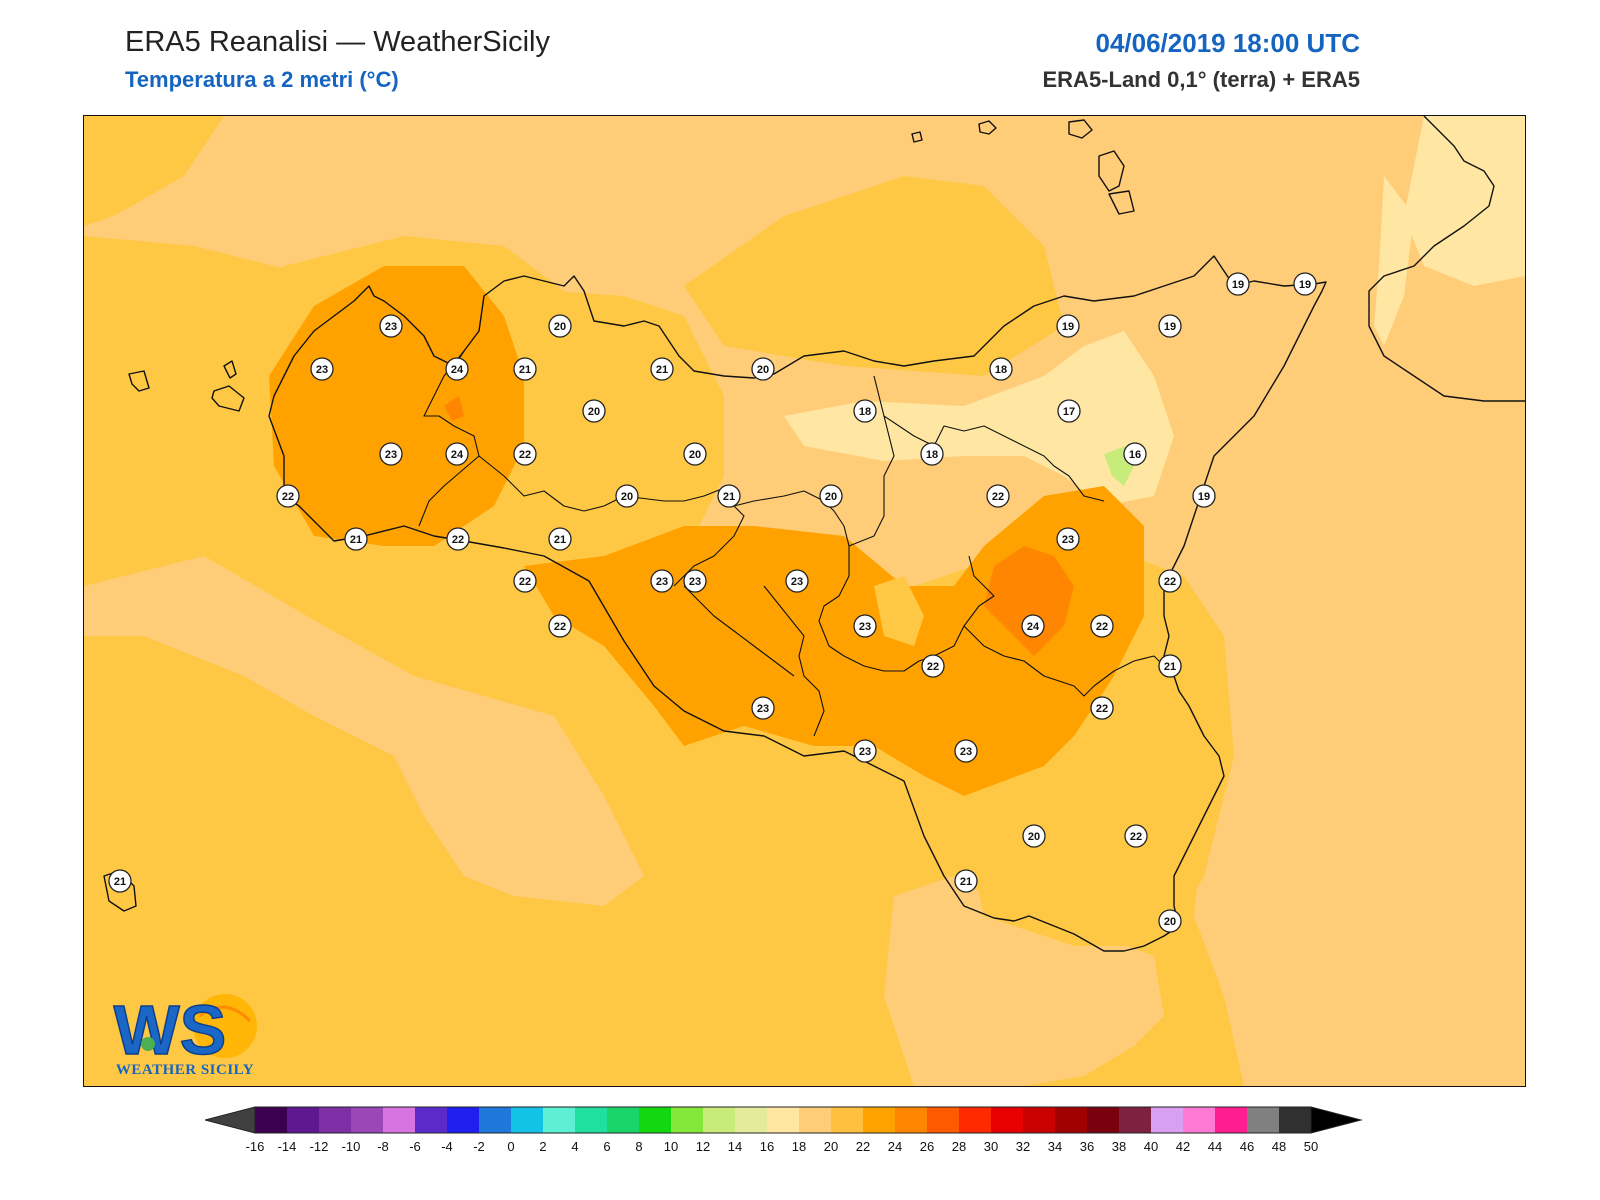  Describe the element at coordinates (959, 1146) in the screenshot. I see `colorbar-tick-label: 28` at that location.